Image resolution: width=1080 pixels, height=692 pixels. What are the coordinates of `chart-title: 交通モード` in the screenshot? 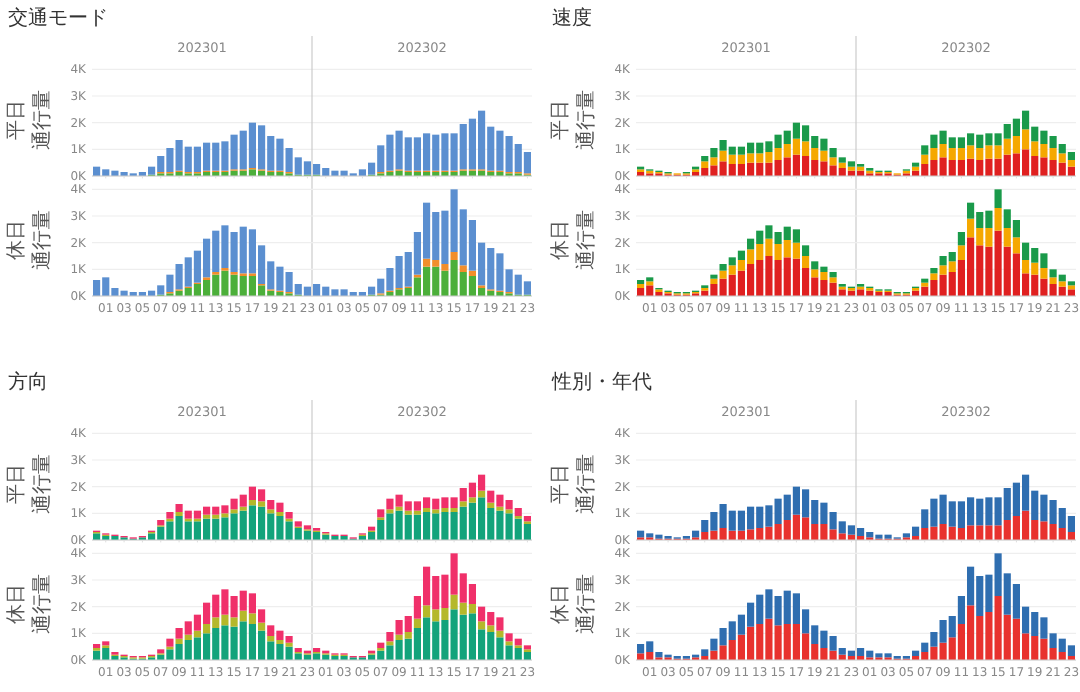 It's located at (58, 18).